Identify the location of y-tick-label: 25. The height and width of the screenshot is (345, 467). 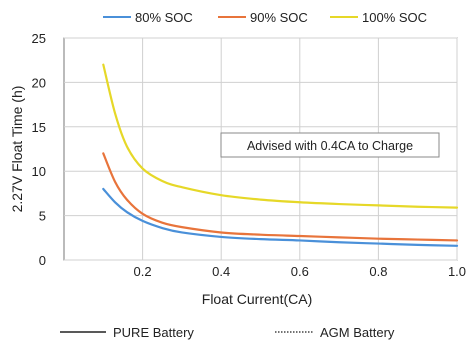
(39, 38).